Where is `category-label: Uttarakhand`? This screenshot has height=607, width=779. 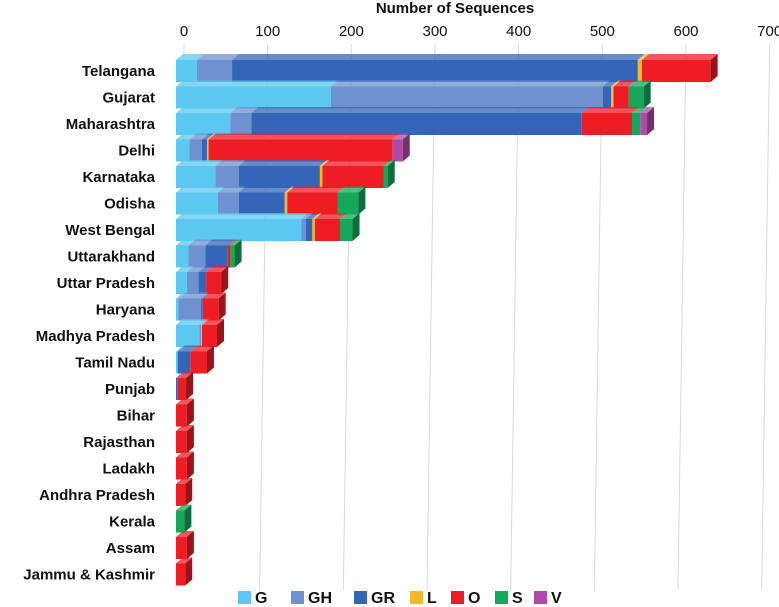
category-label: Uttarakhand is located at coordinates (111, 257).